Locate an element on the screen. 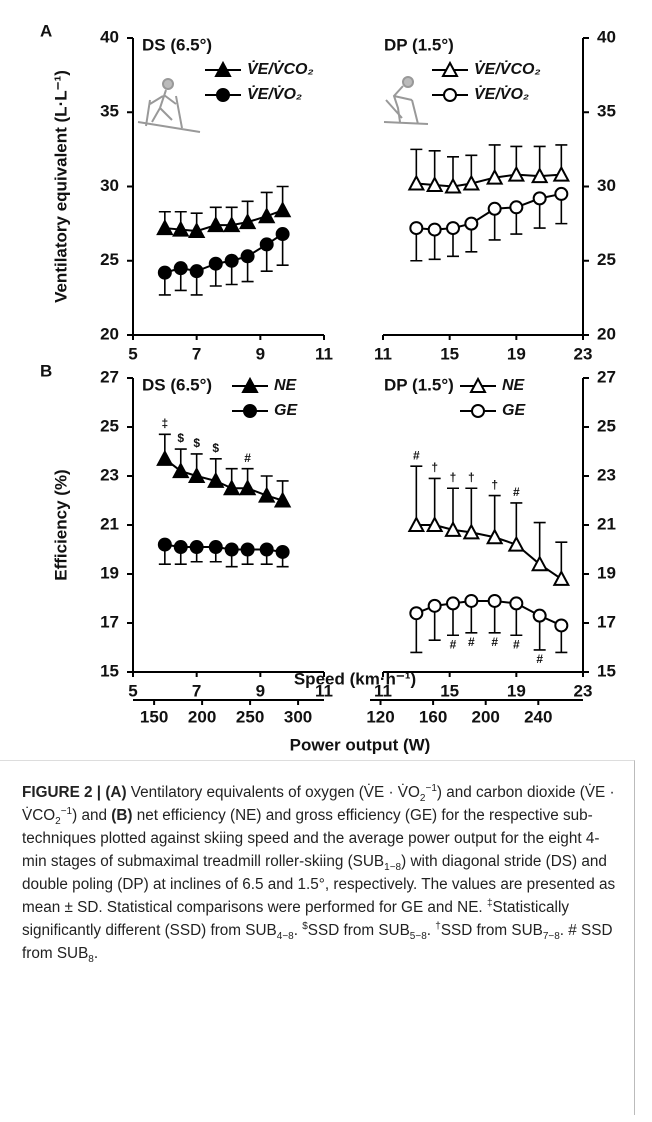  y-tick-label: 20 is located at coordinates (606, 333).